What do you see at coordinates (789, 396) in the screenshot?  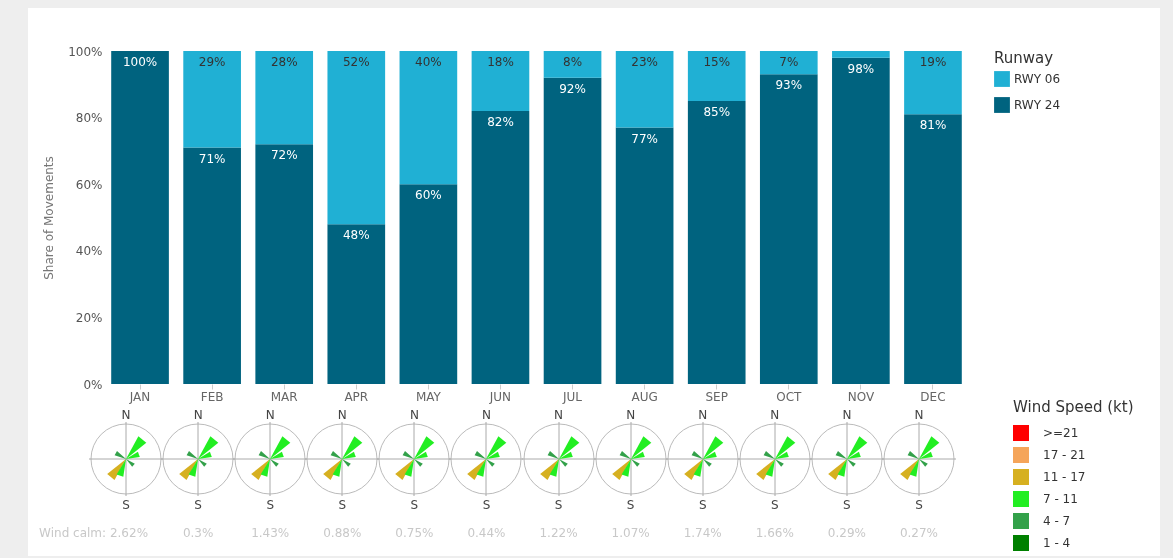 I see `x-tick-label: OCT` at bounding box center [789, 396].